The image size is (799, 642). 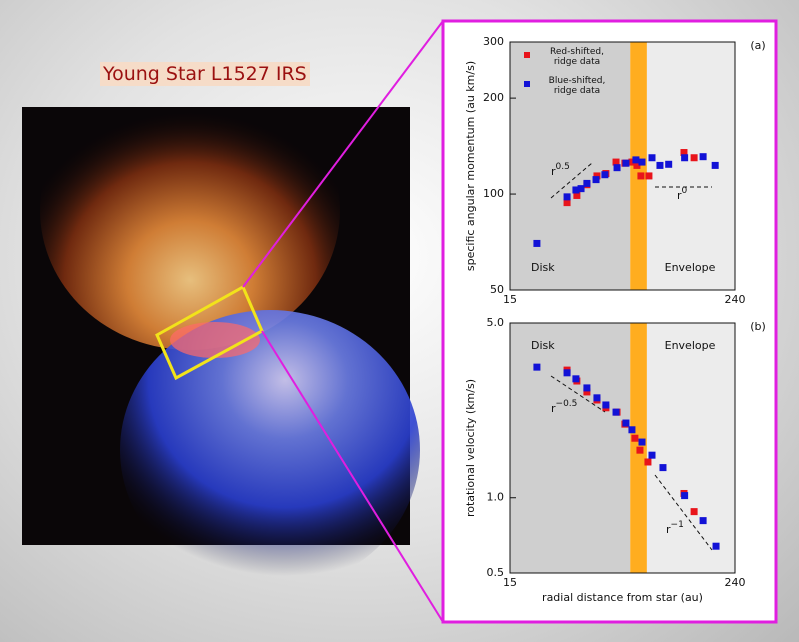 What do you see at coordinates (493, 193) in the screenshot?
I see `y-tick-label: 100` at bounding box center [493, 193].